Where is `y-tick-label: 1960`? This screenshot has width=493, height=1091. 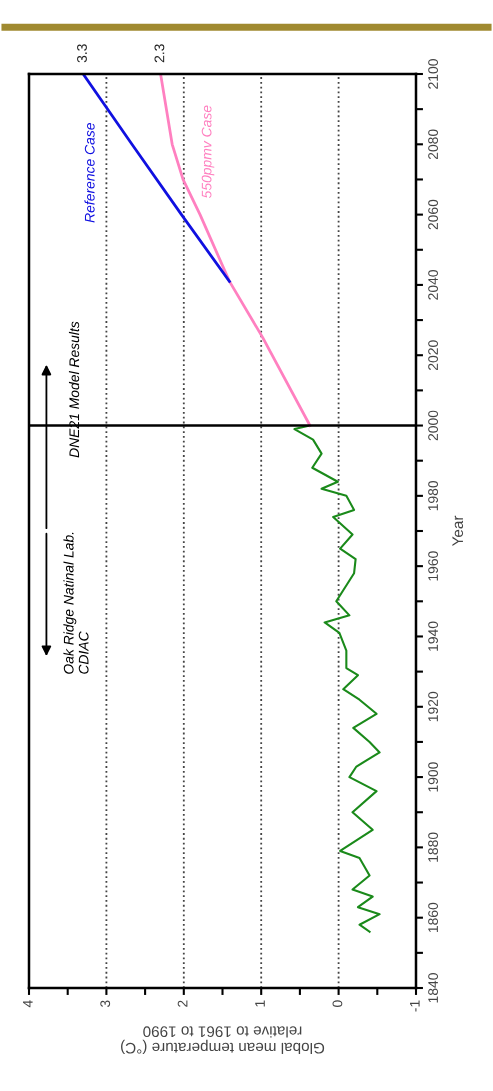
y-tick-label: 1960 is located at coordinates (433, 566).